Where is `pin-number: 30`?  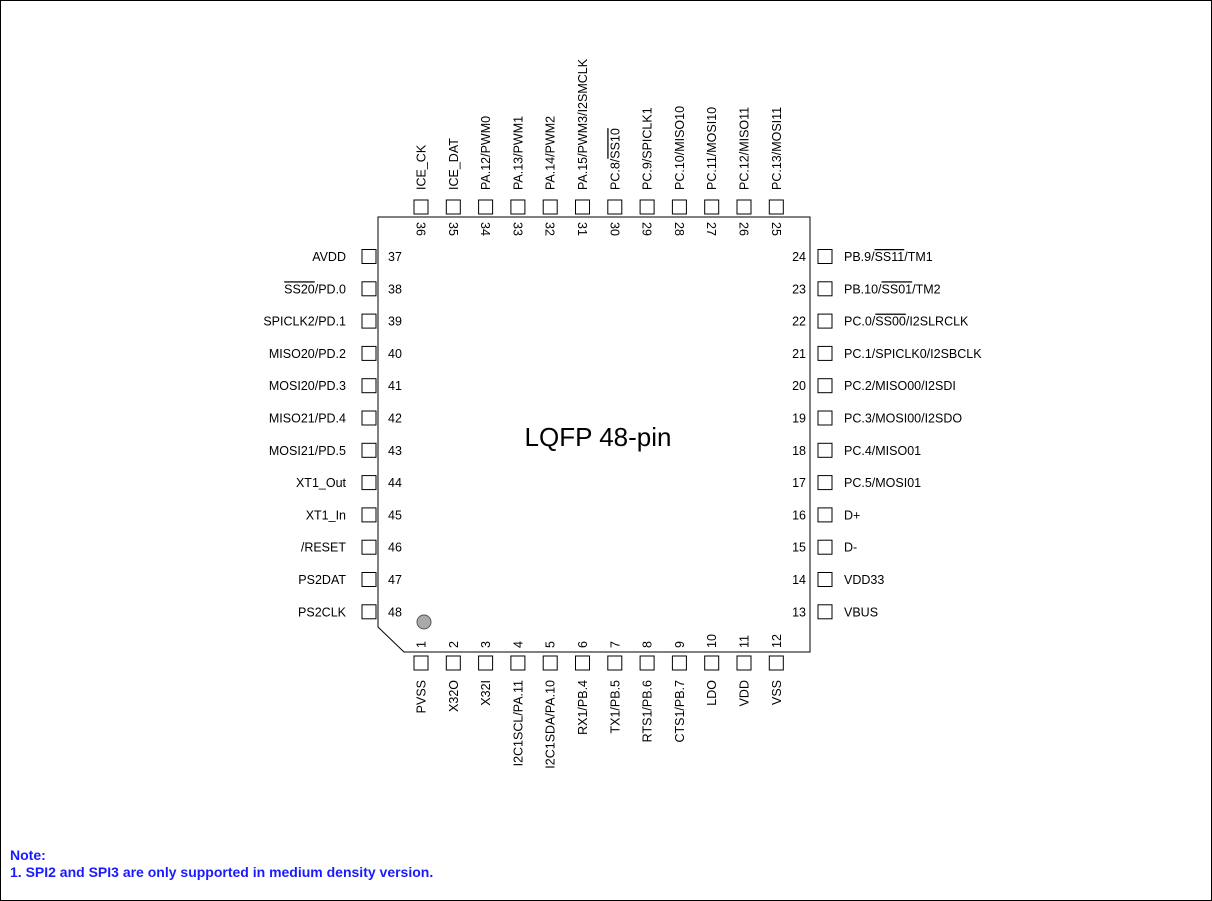
pin-number: 30 is located at coordinates (614, 229).